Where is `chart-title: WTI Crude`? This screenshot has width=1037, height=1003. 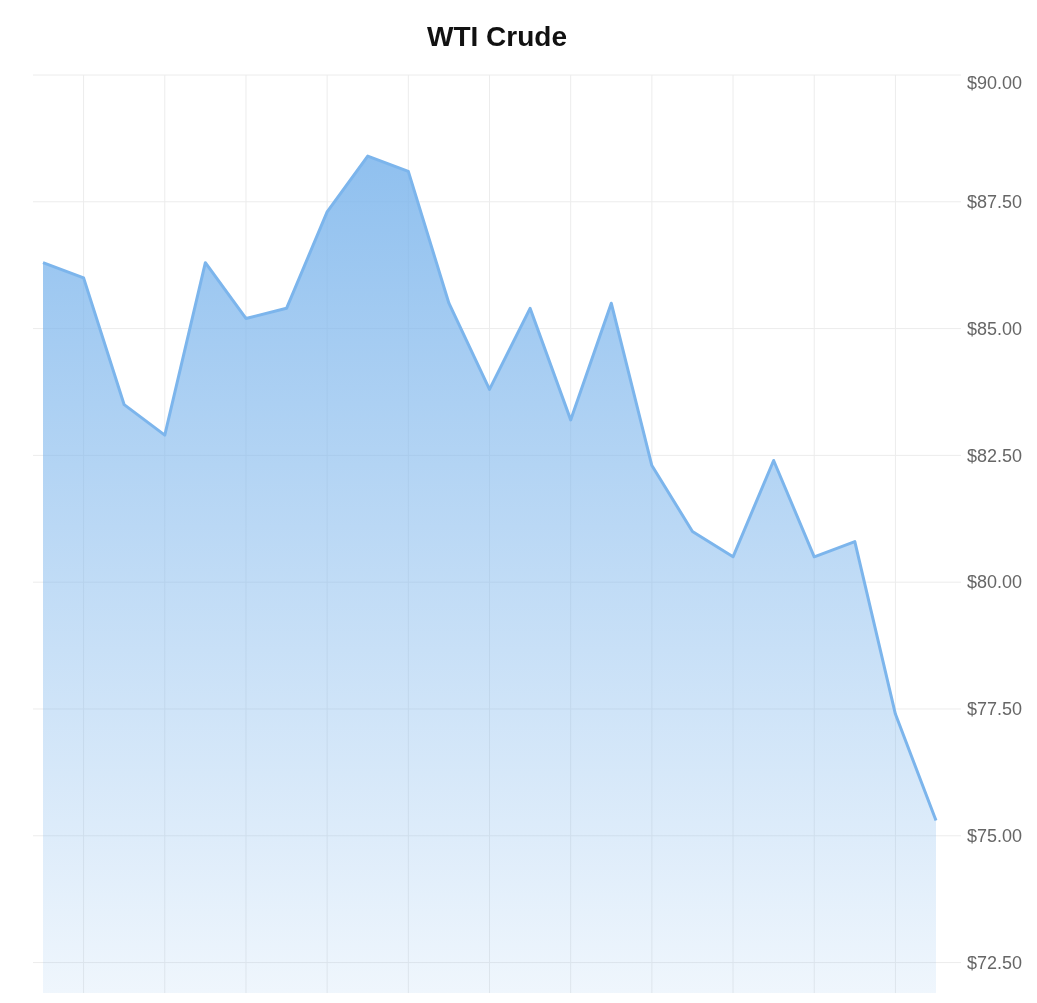
chart-title: WTI Crude is located at coordinates (497, 36).